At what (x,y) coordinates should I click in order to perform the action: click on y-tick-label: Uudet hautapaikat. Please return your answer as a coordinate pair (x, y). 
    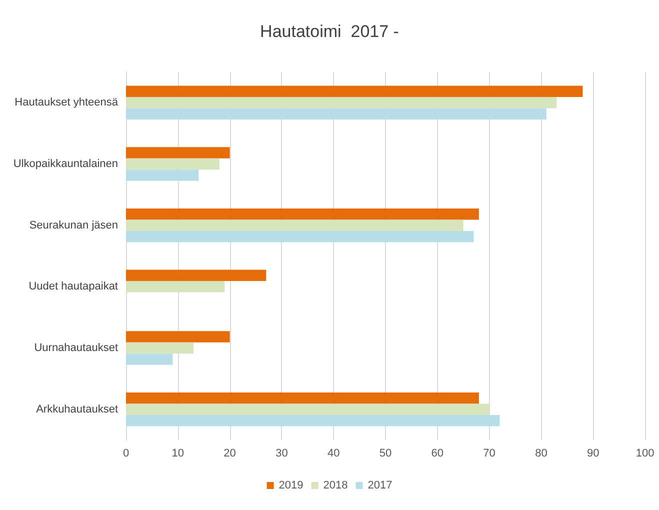
    Looking at the image, I should click on (73, 286).